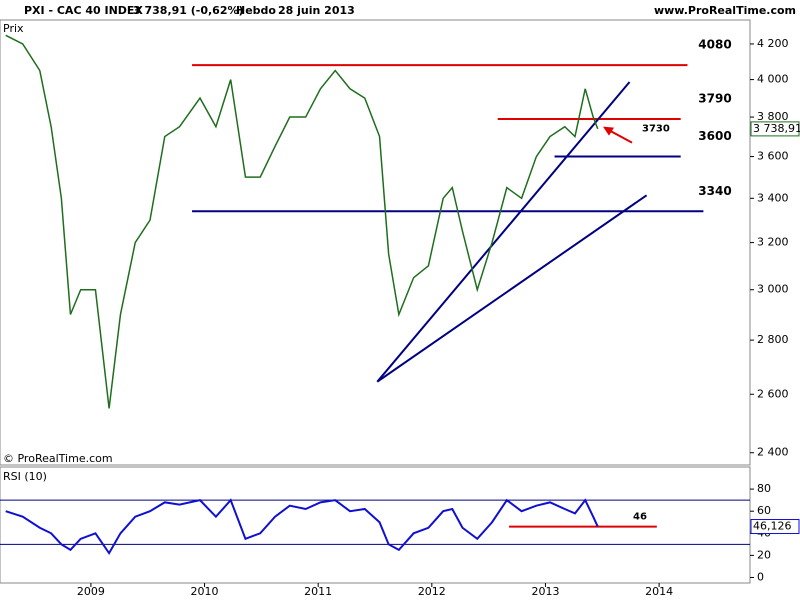  What do you see at coordinates (659, 591) in the screenshot?
I see `x-tick-label: 2014` at bounding box center [659, 591].